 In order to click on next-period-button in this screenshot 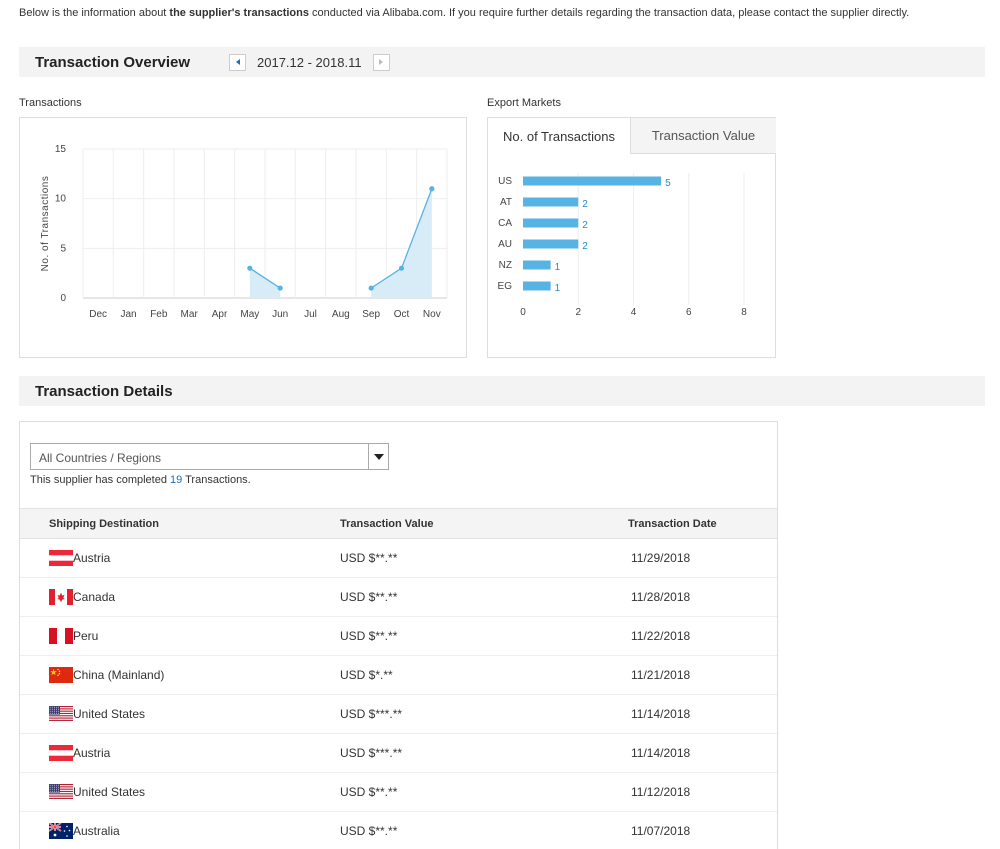, I will do `click(381, 62)`.